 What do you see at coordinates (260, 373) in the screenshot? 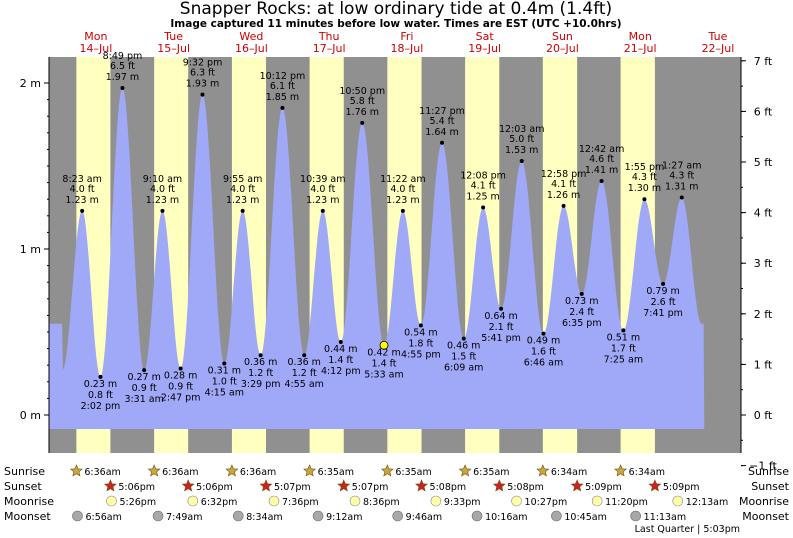
I see `tide-height-ft-label: 1.2 ft` at bounding box center [260, 373].